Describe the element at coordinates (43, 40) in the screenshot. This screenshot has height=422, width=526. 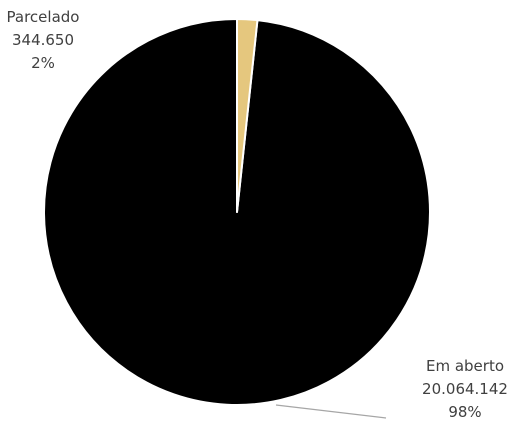
I see `label-parcelado-value: 344.650` at that location.